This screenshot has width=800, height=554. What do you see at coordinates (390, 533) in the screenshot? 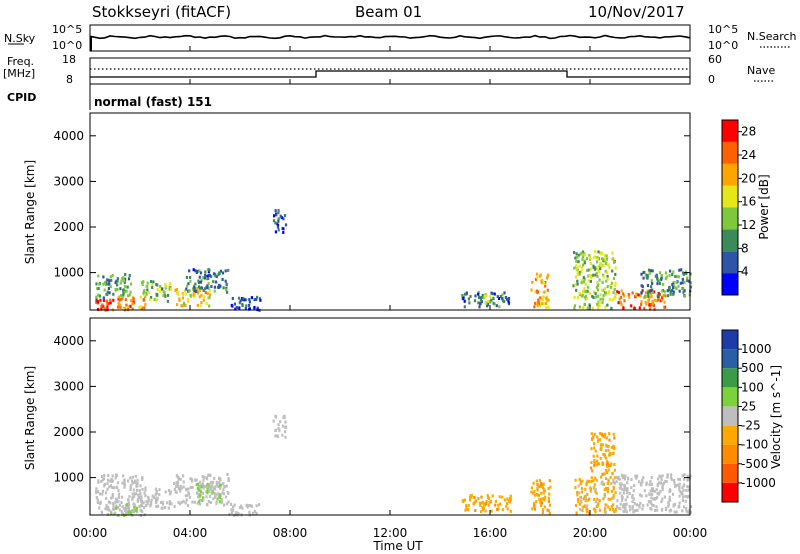
I see `time-tick-label: 12:00` at bounding box center [390, 533].